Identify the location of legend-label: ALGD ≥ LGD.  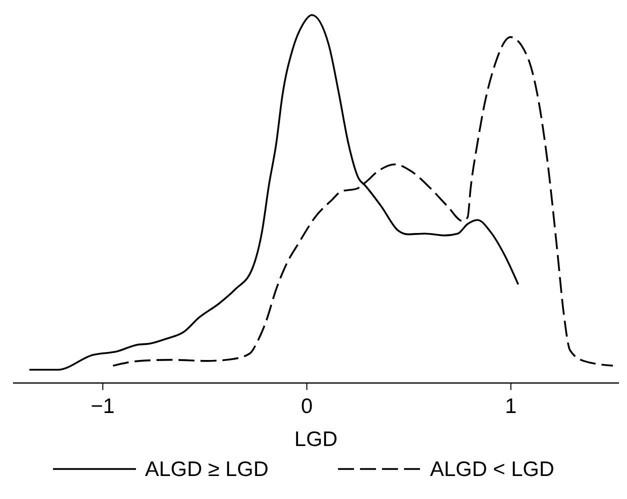
(207, 469).